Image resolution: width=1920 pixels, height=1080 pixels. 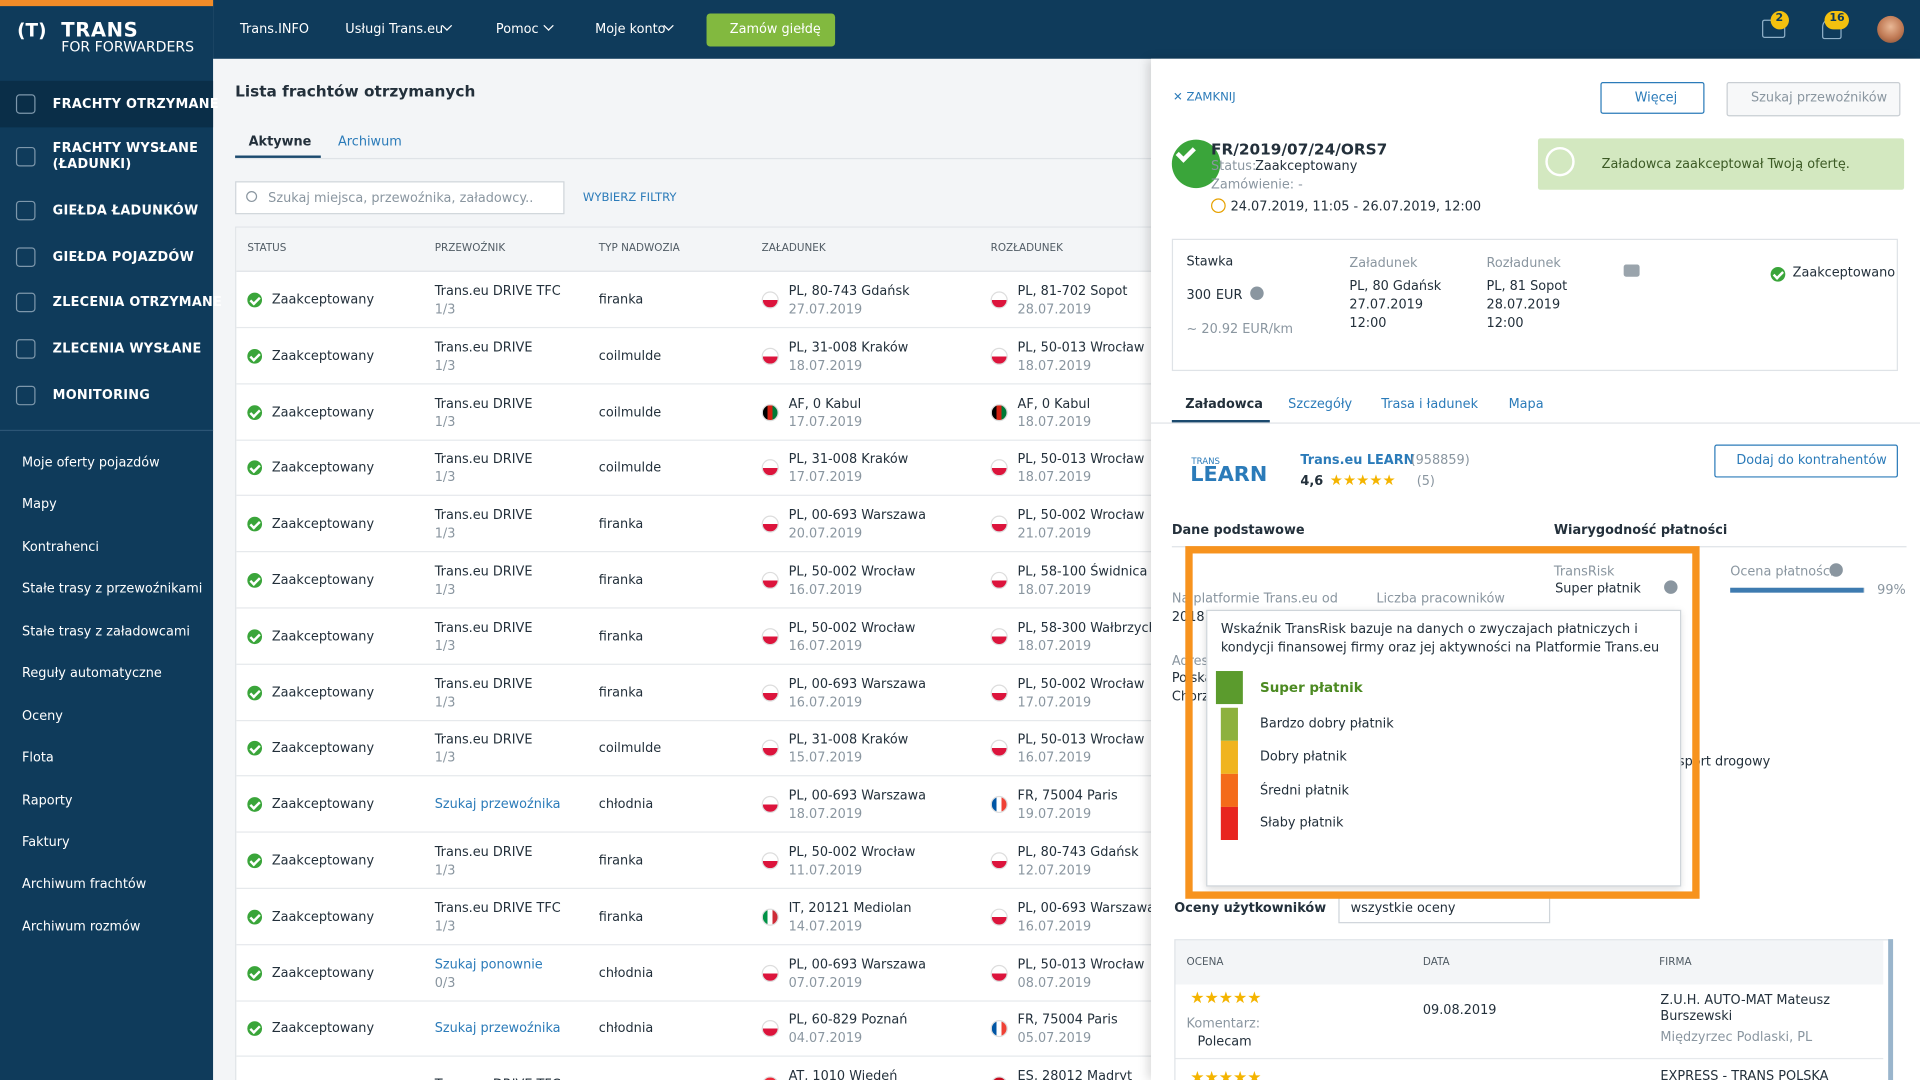 What do you see at coordinates (101, 395) in the screenshot?
I see `nav-item: MONITORING` at bounding box center [101, 395].